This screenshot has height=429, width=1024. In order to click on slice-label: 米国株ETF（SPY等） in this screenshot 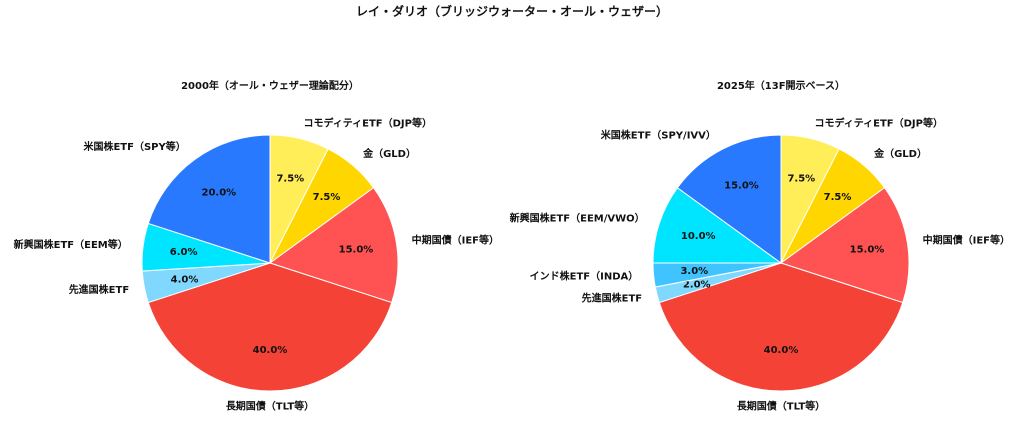, I will do `click(134, 146)`.